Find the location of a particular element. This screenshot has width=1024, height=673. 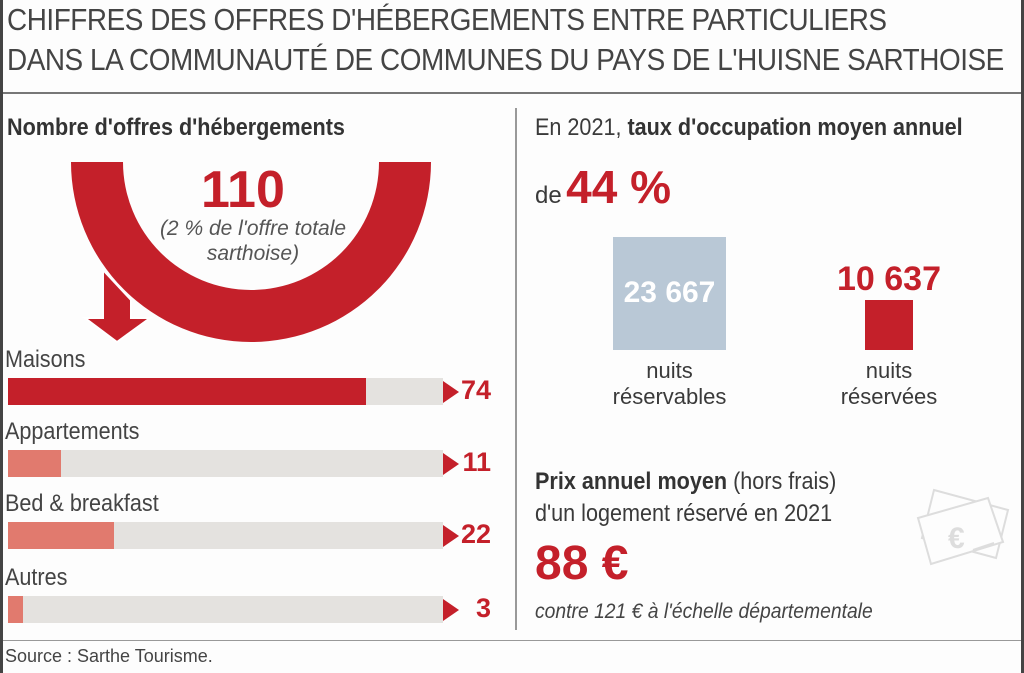

bar-category-label: Autres is located at coordinates (36, 577).